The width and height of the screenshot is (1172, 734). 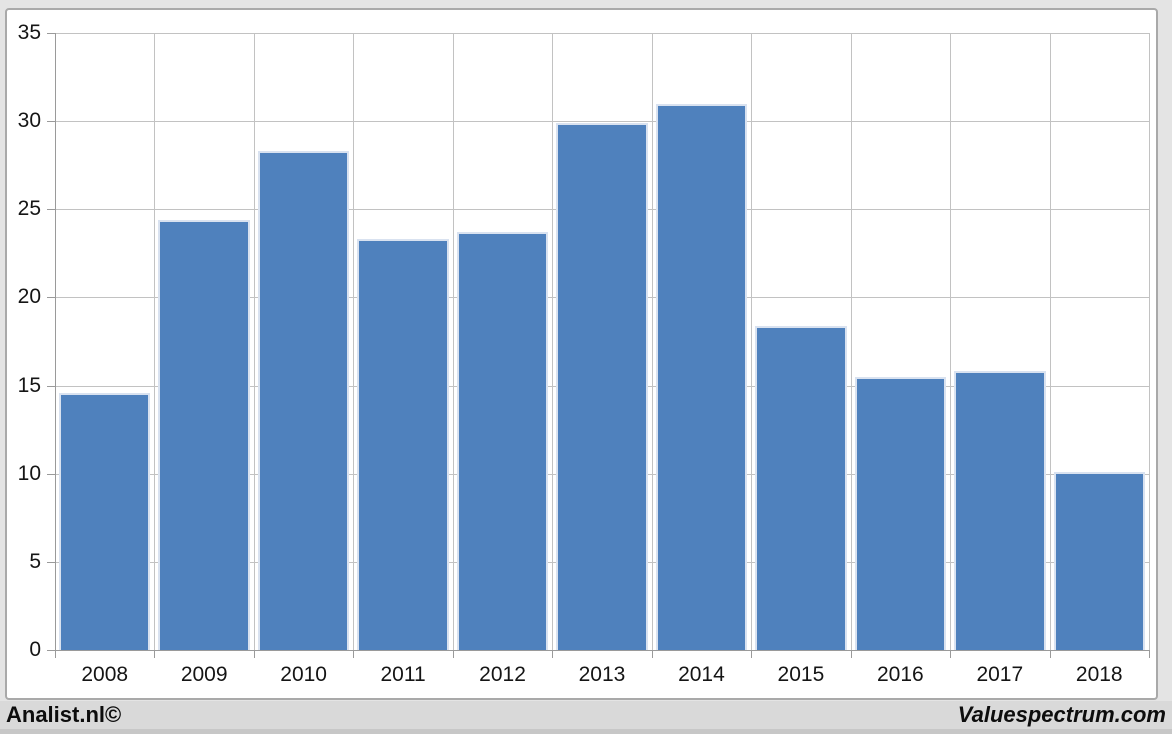 I want to click on y-axis-label: 20, so click(x=29, y=297).